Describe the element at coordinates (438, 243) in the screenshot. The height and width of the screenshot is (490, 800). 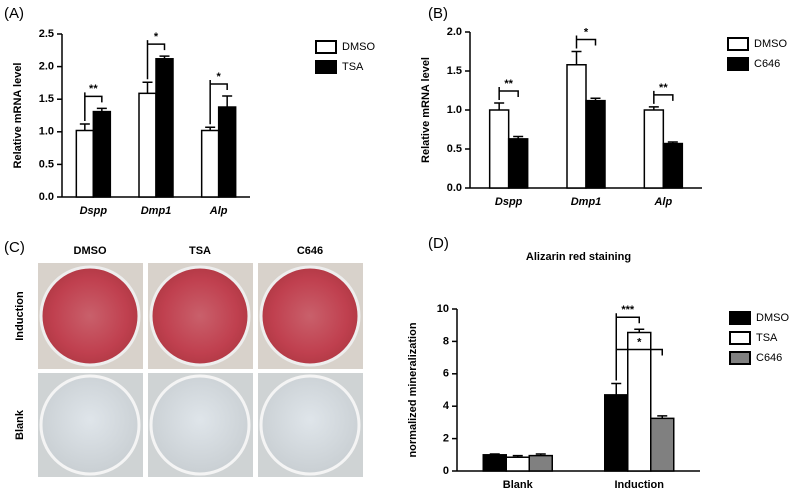
I see `panel-label: (D)` at that location.